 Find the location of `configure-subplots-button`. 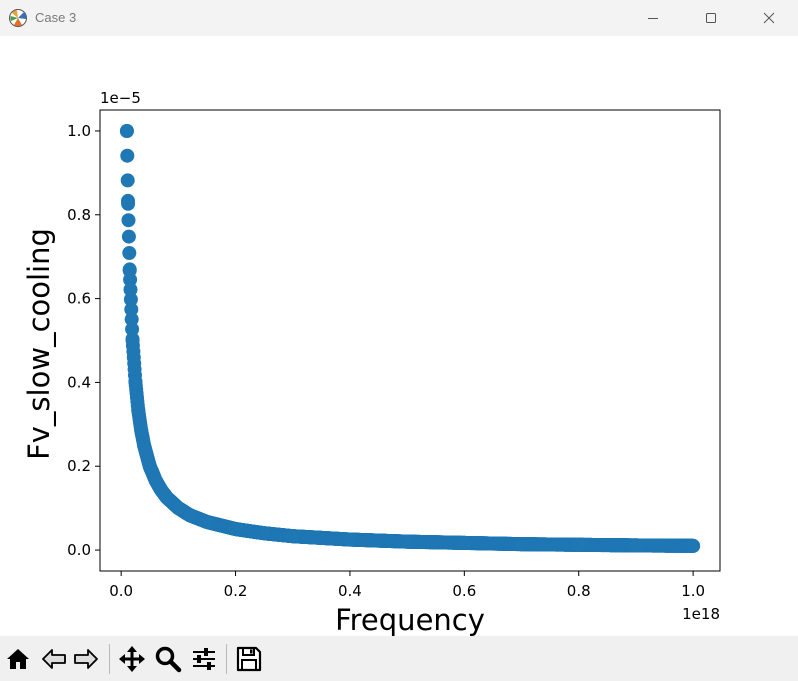

configure-subplots-button is located at coordinates (204, 659).